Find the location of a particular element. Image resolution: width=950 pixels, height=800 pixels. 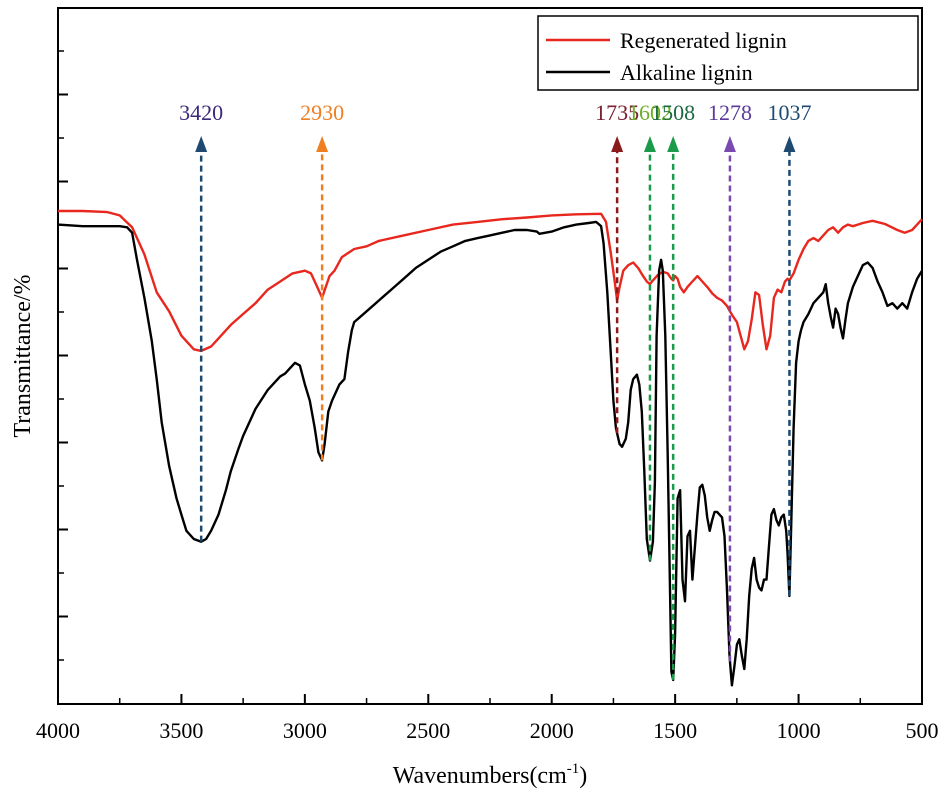

x-tick-label: 3000 is located at coordinates (305, 730).